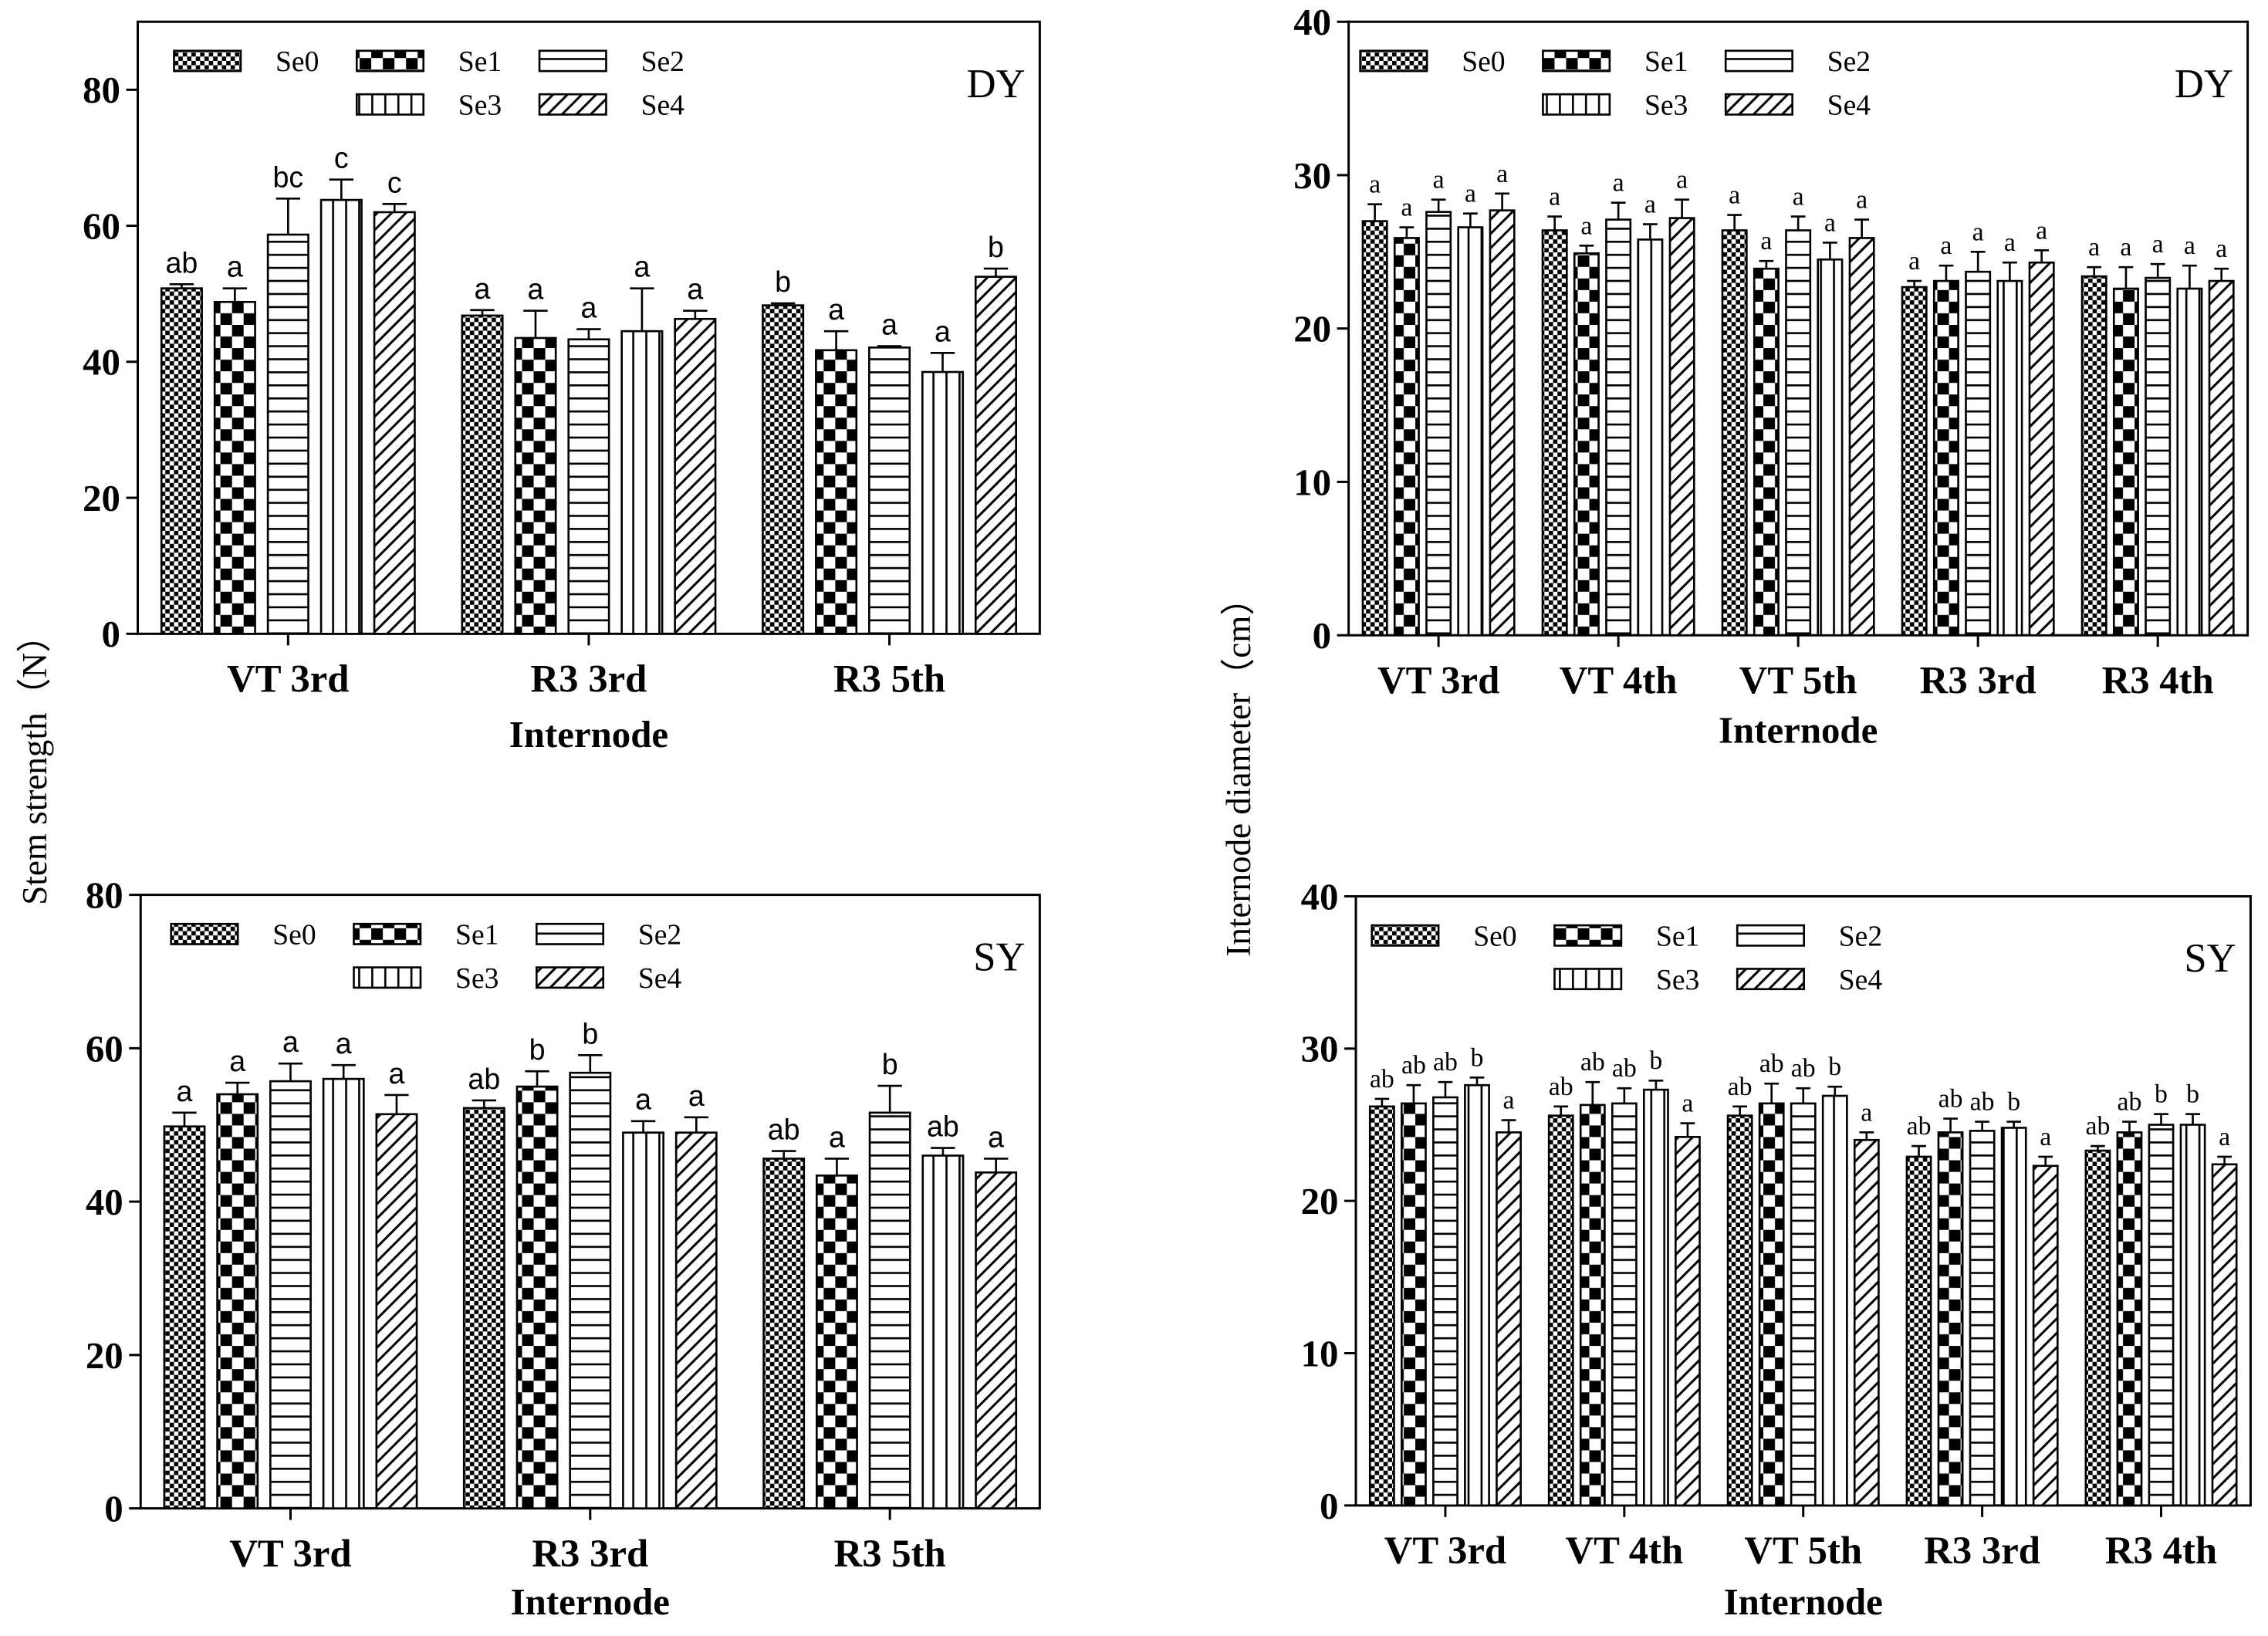 The height and width of the screenshot is (1636, 2268). Describe the element at coordinates (997, 84) in the screenshot. I see `panel-label: DY` at that location.